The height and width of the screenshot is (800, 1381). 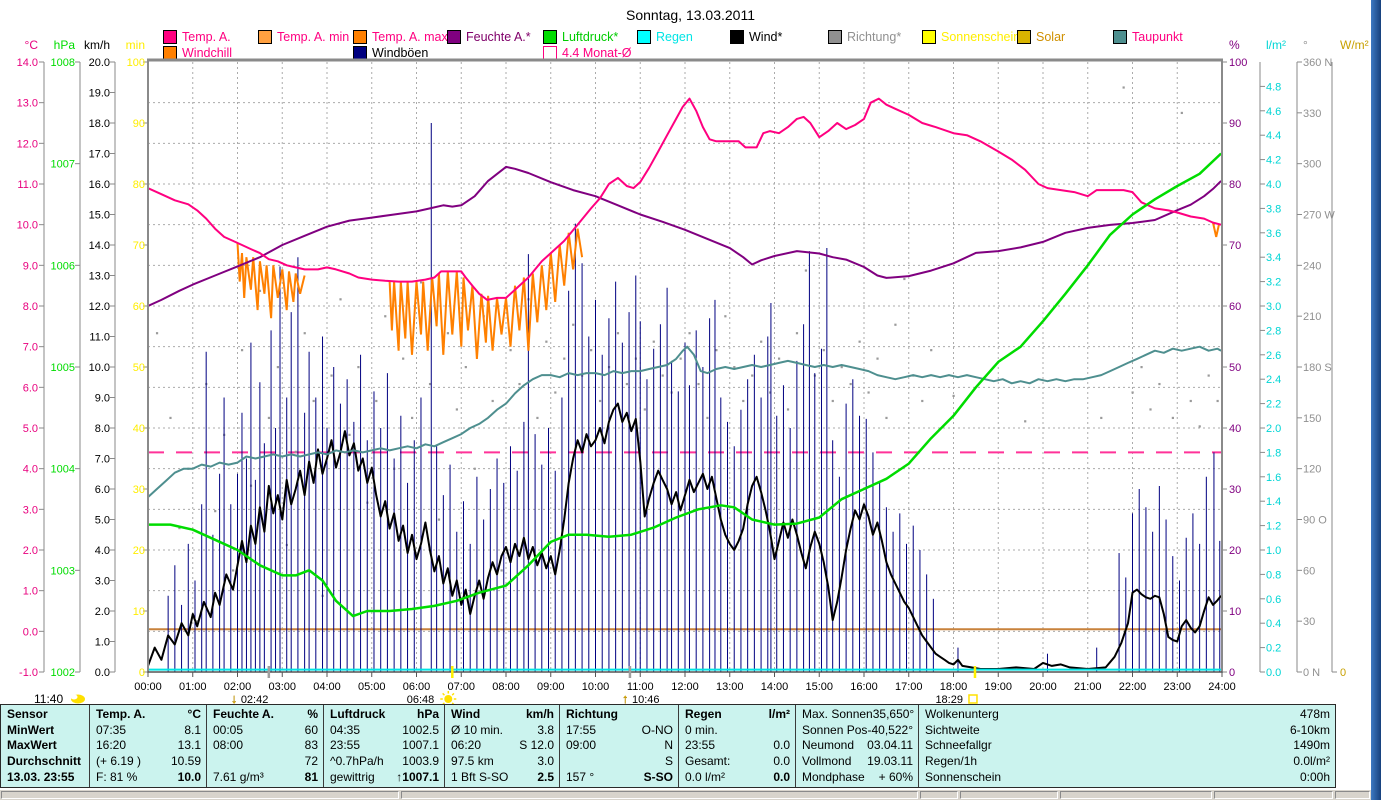 What do you see at coordinates (1343, 673) in the screenshot?
I see `svg-text: 0` at bounding box center [1343, 673].